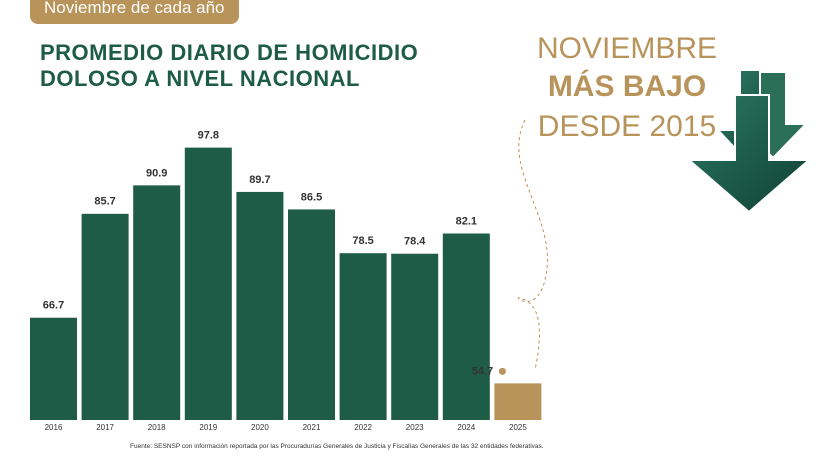  Describe the element at coordinates (415, 242) in the screenshot. I see `value-label: 78.4` at that location.